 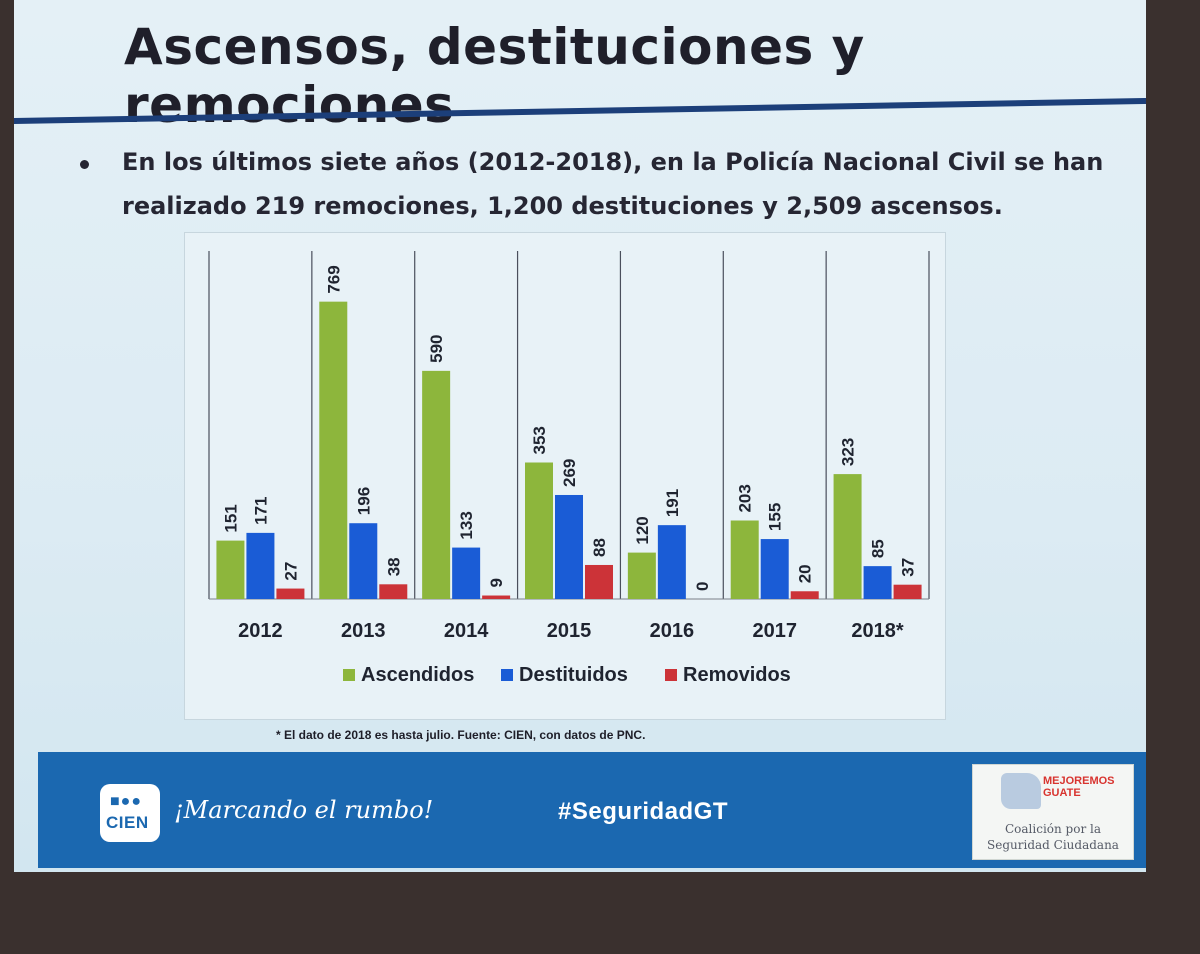 What do you see at coordinates (569, 631) in the screenshot?
I see `x-tick-label: 2015` at bounding box center [569, 631].